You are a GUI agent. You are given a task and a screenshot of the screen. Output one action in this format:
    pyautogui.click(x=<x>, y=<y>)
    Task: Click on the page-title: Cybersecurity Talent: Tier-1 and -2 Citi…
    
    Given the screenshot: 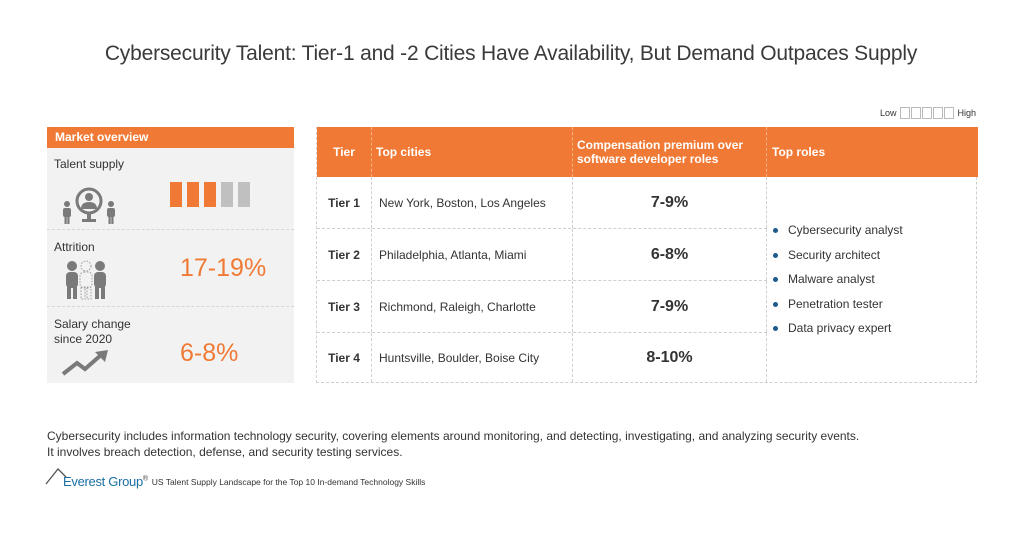 What is the action you would take?
    pyautogui.click(x=511, y=53)
    